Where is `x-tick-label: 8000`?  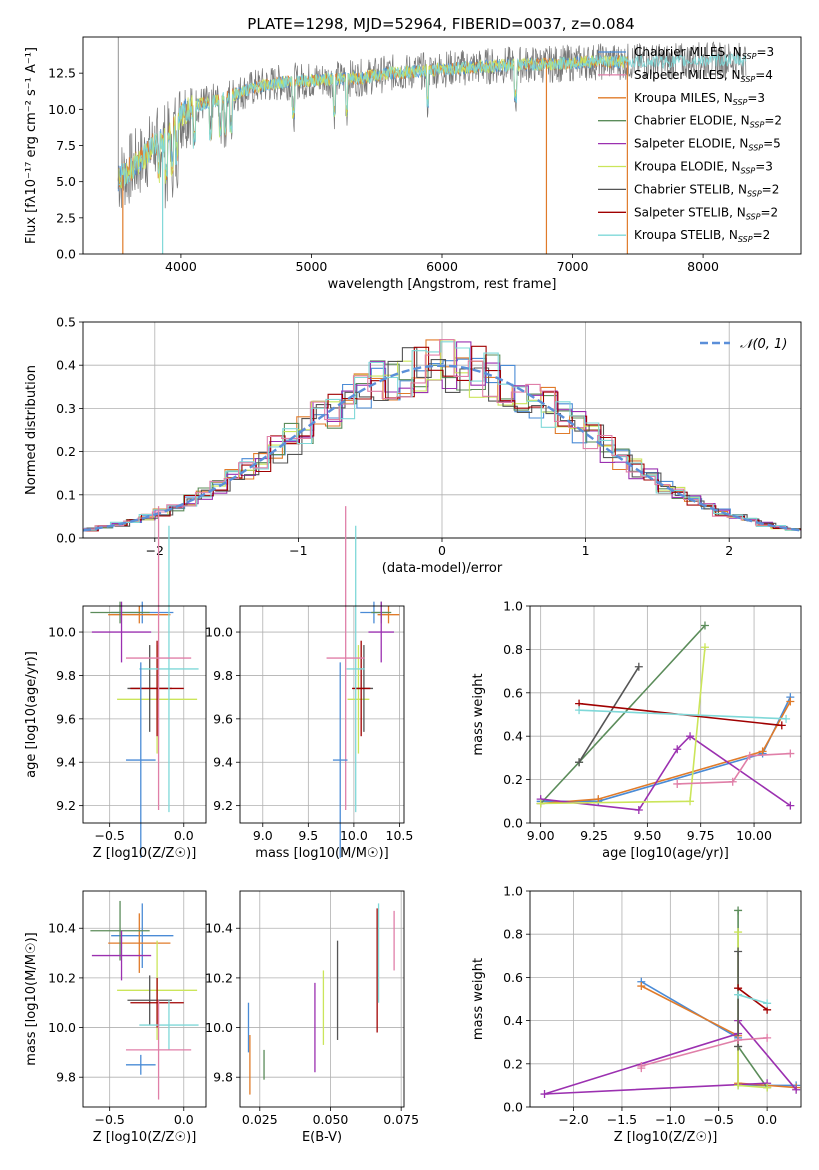
x-tick-label: 8000 is located at coordinates (703, 266).